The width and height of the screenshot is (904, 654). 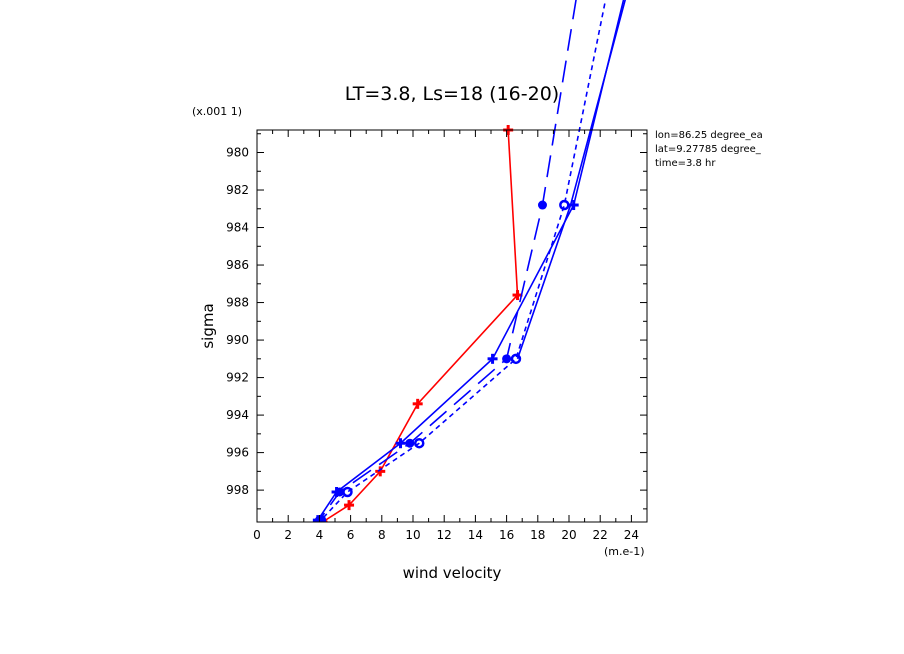 I want to click on x-tick-label: 10, so click(x=412, y=535).